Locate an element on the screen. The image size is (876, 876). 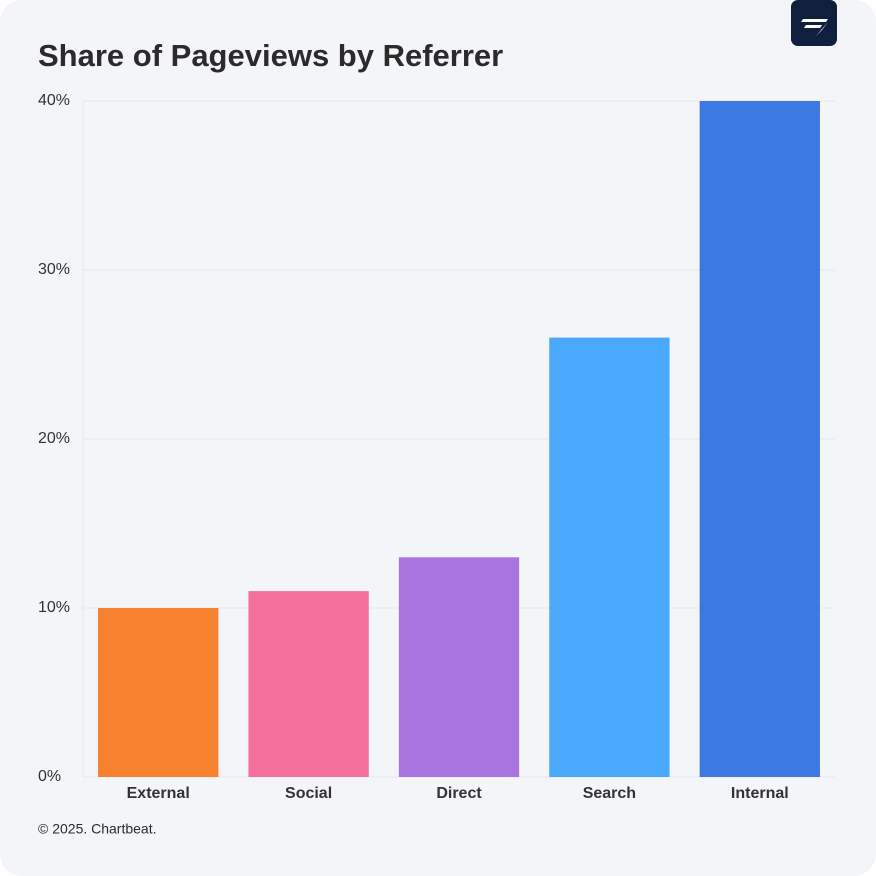
chart-title: Share of Pageviews by Referrer is located at coordinates (270, 55).